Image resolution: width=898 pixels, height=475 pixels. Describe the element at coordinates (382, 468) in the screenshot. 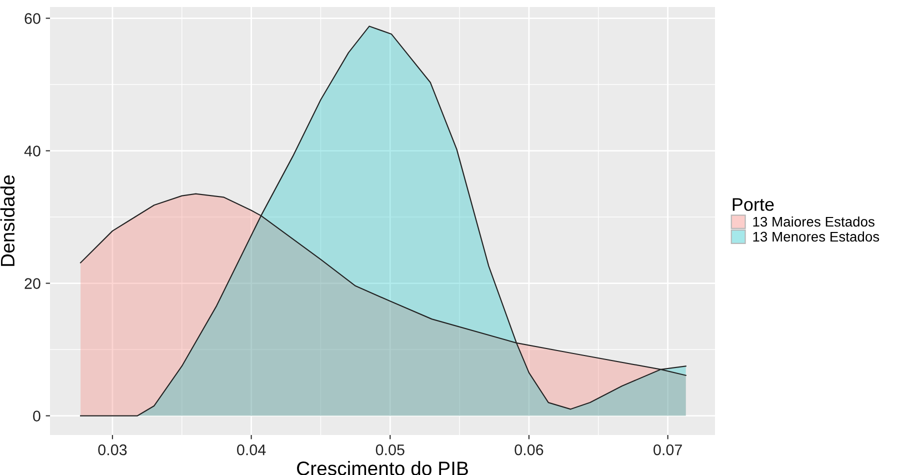

I see `x-axis-title: Crescimento do PIB` at that location.